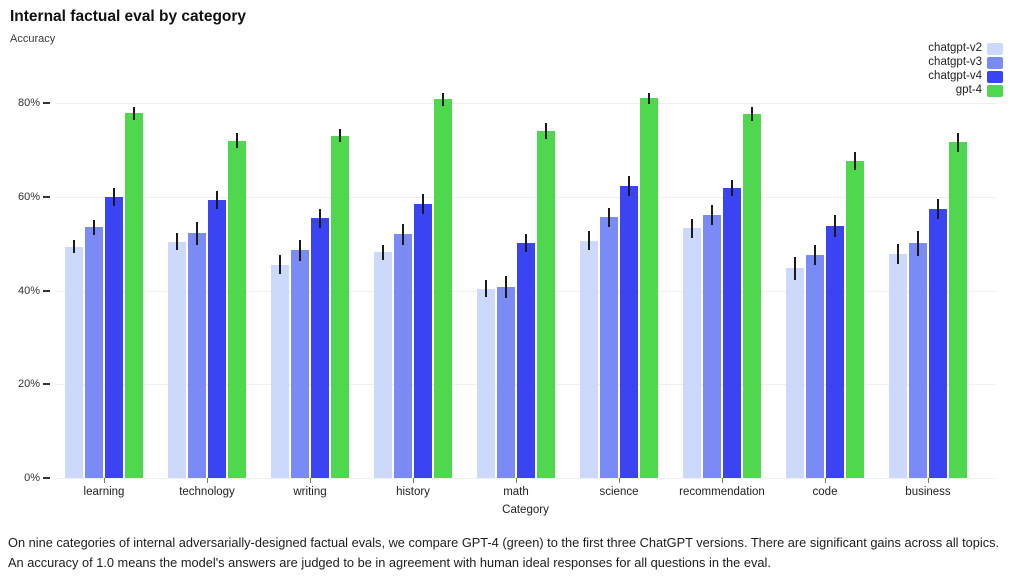  I want to click on bar-gpt-4-business, so click(958, 310).